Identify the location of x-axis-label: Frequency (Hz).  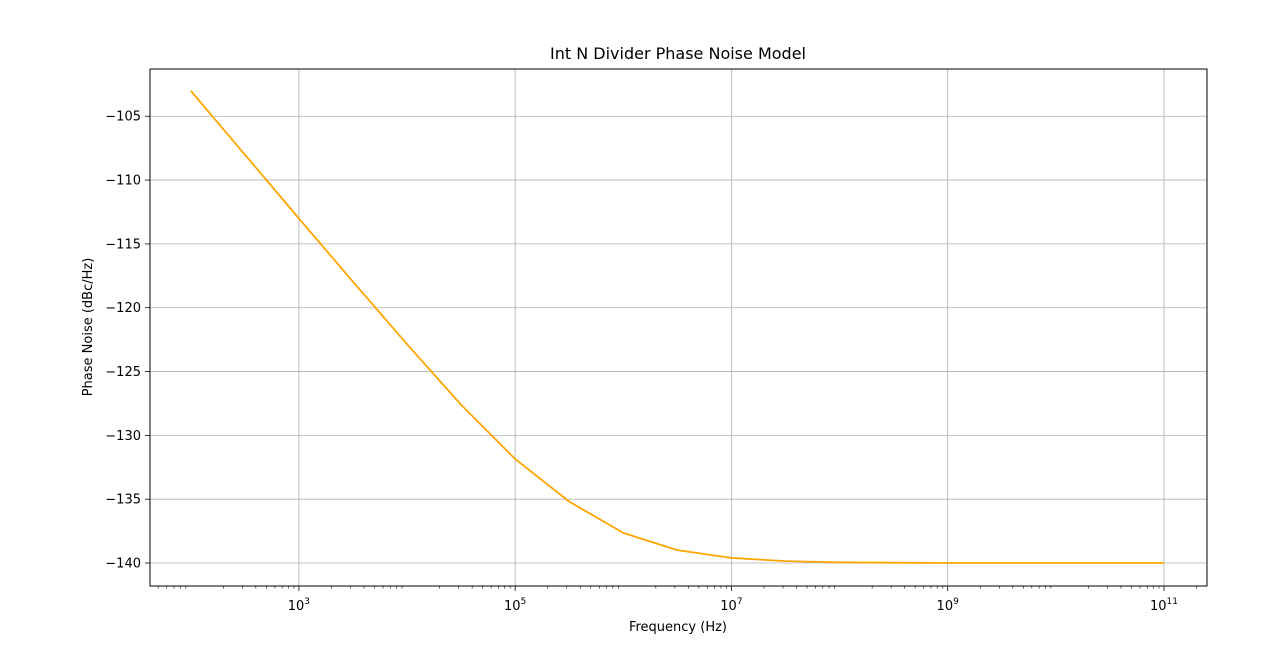
(678, 627).